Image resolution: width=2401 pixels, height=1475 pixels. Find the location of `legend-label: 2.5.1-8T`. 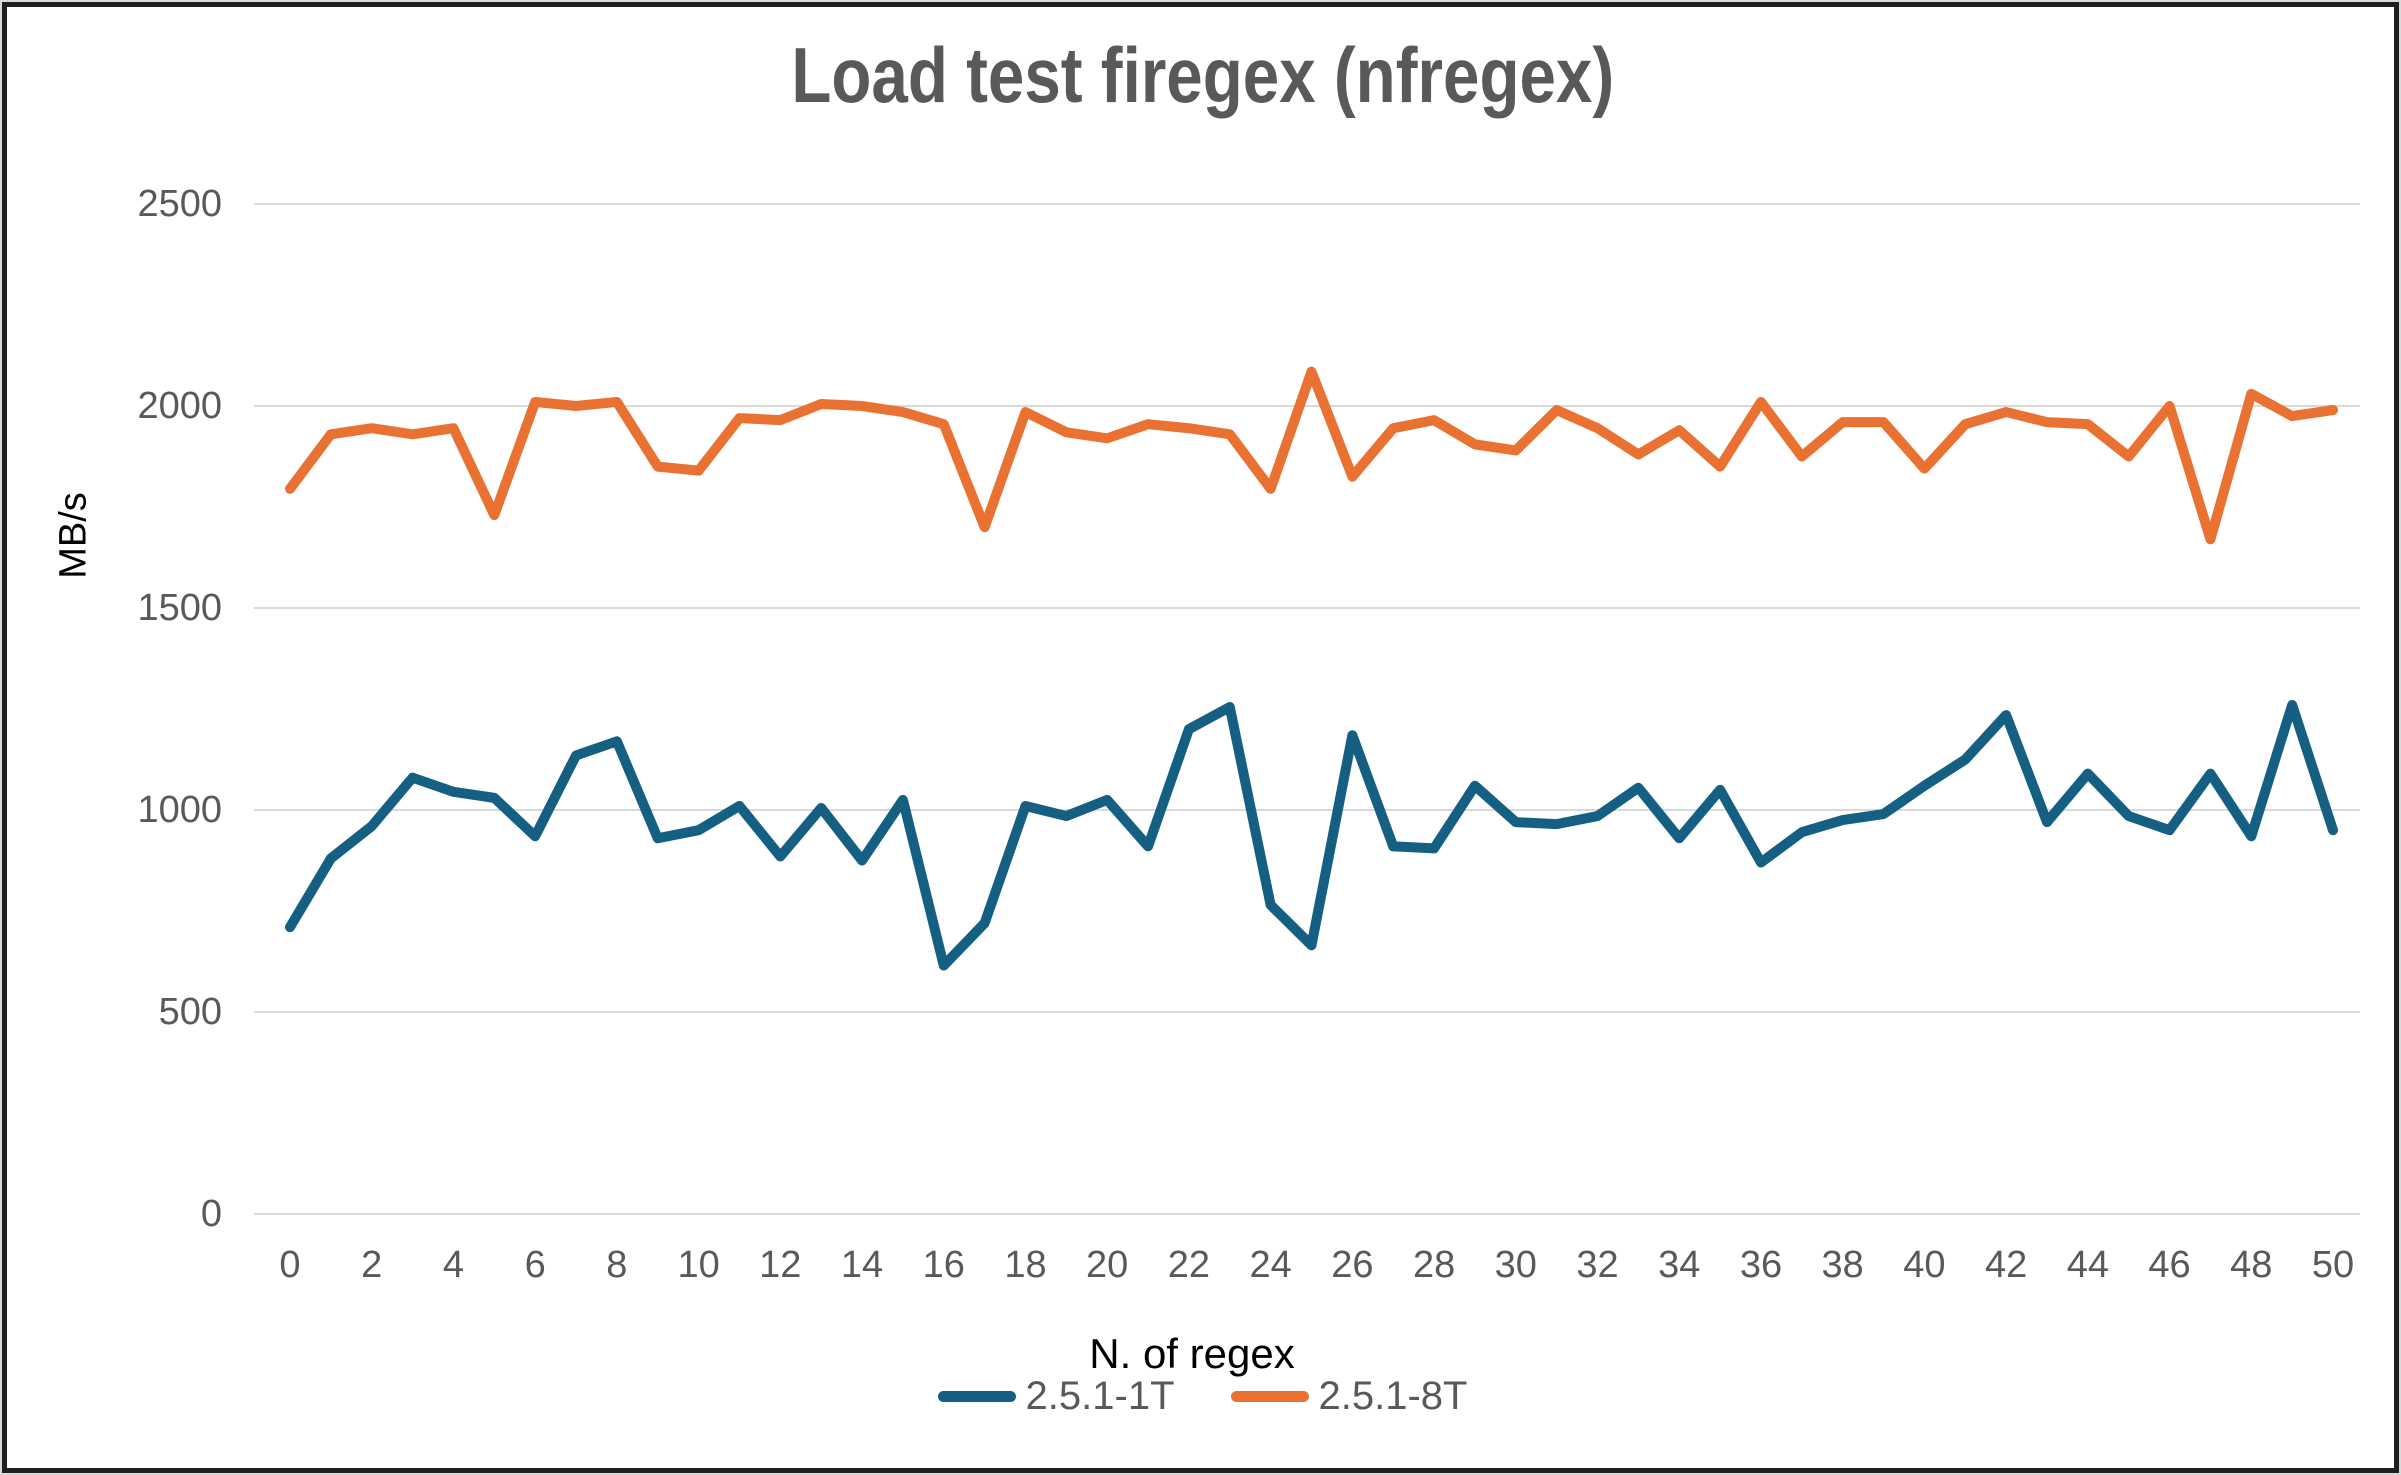

legend-label: 2.5.1-8T is located at coordinates (1393, 1396).